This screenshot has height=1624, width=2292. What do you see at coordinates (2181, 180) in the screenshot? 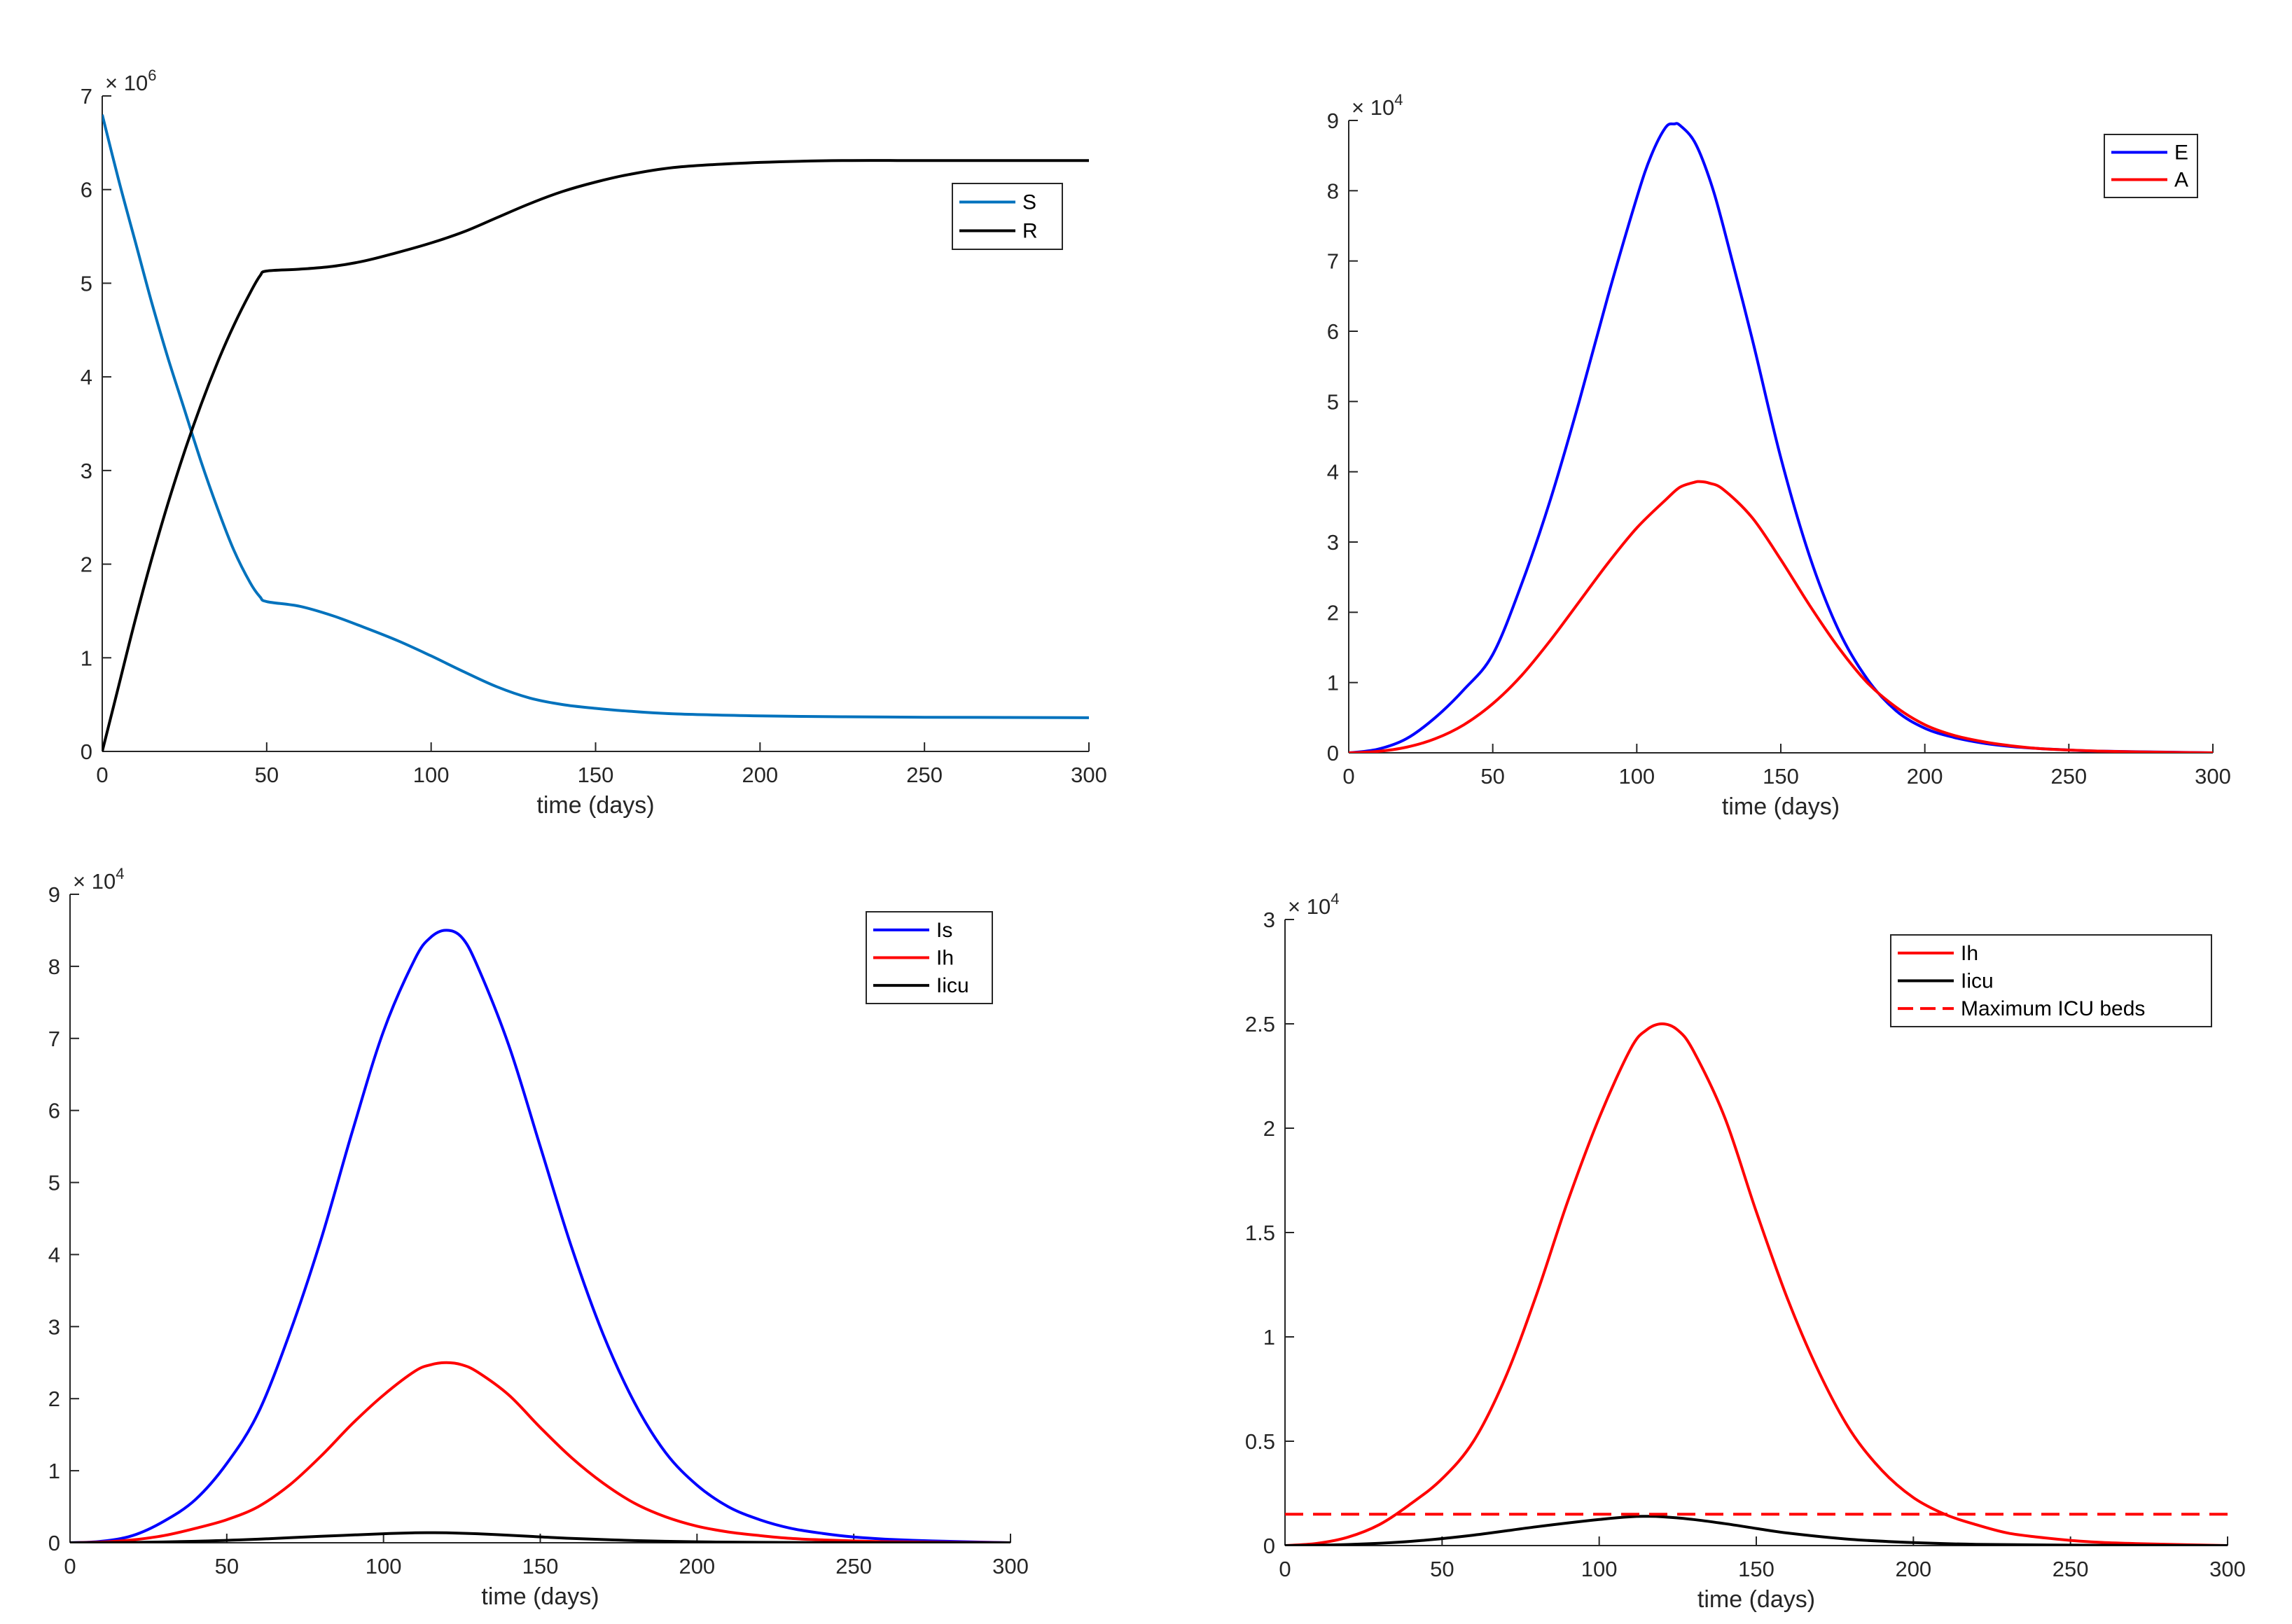
I see `legend-entry: A` at bounding box center [2181, 180].